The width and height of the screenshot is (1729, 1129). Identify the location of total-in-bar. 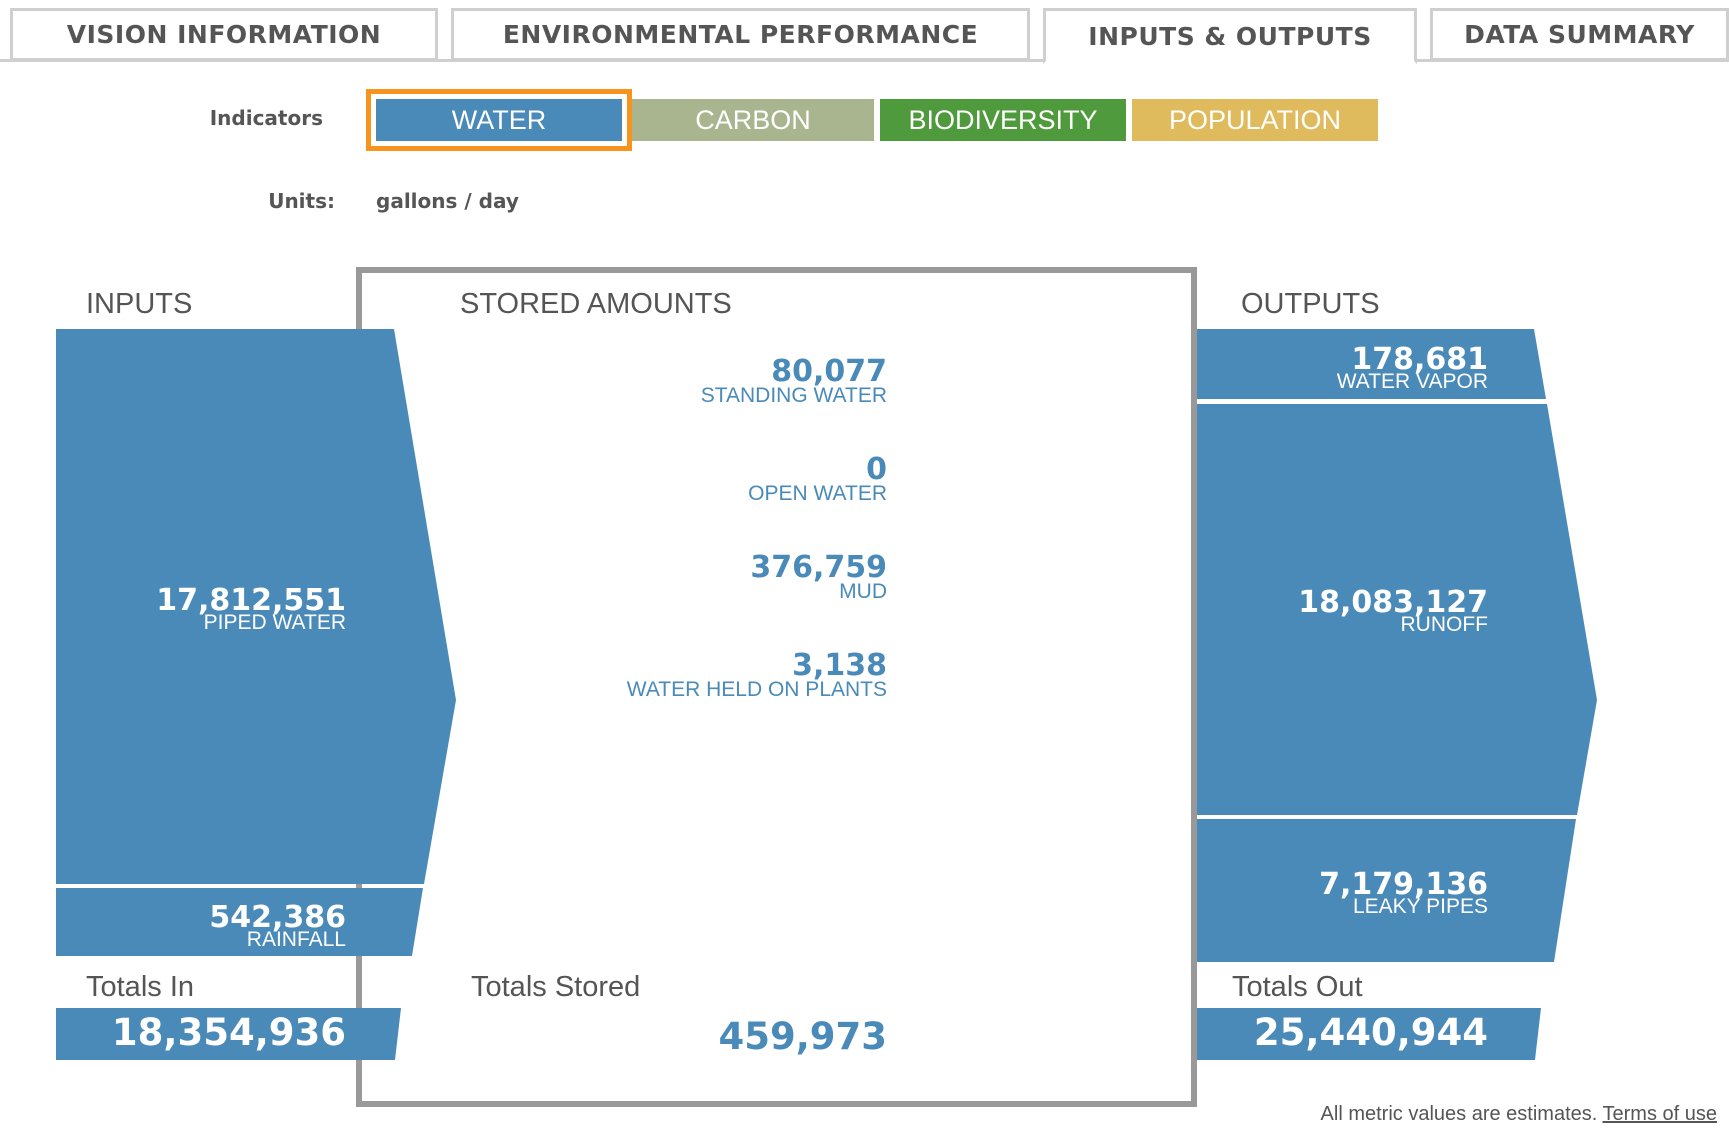
(228, 1034).